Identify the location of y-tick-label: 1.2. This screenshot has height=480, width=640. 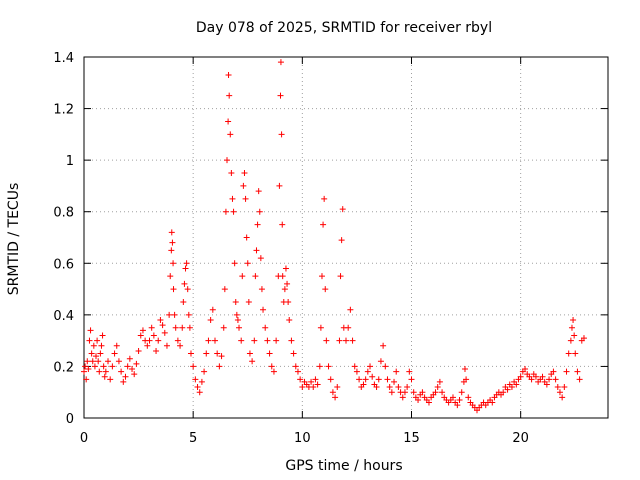
(63, 110).